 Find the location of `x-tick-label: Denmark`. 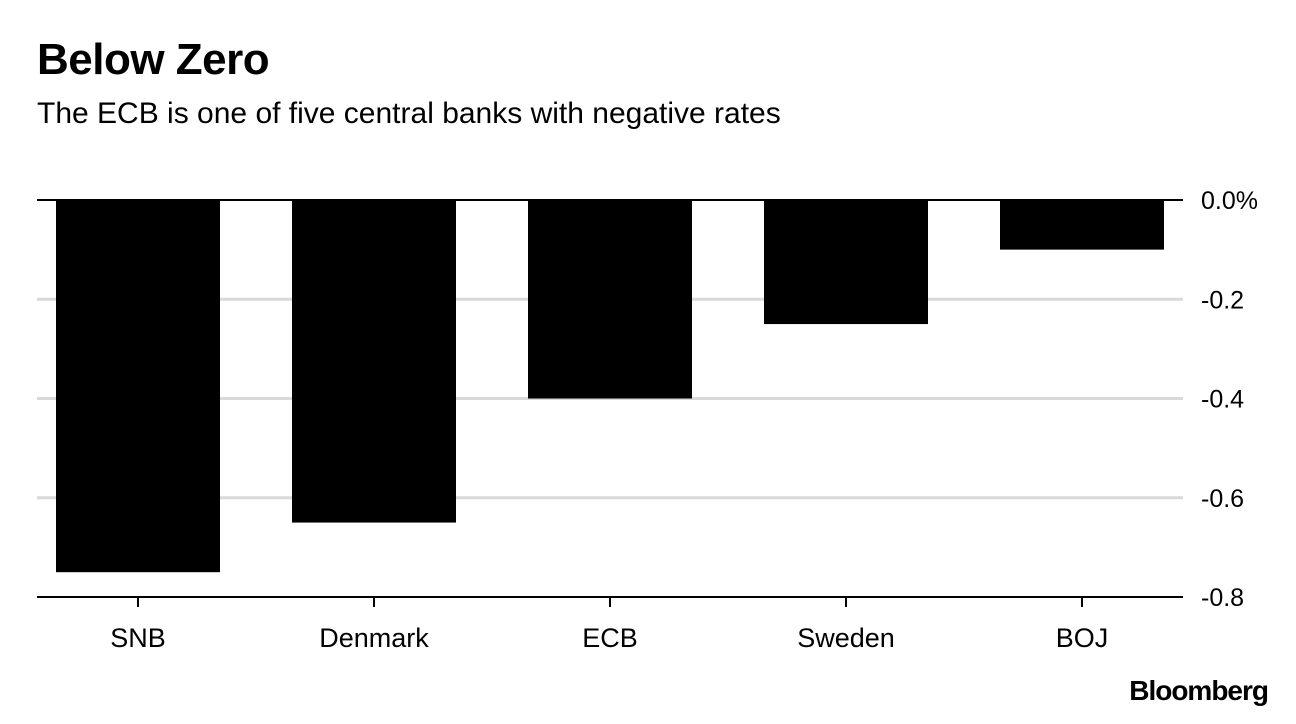

x-tick-label: Denmark is located at coordinates (374, 638).